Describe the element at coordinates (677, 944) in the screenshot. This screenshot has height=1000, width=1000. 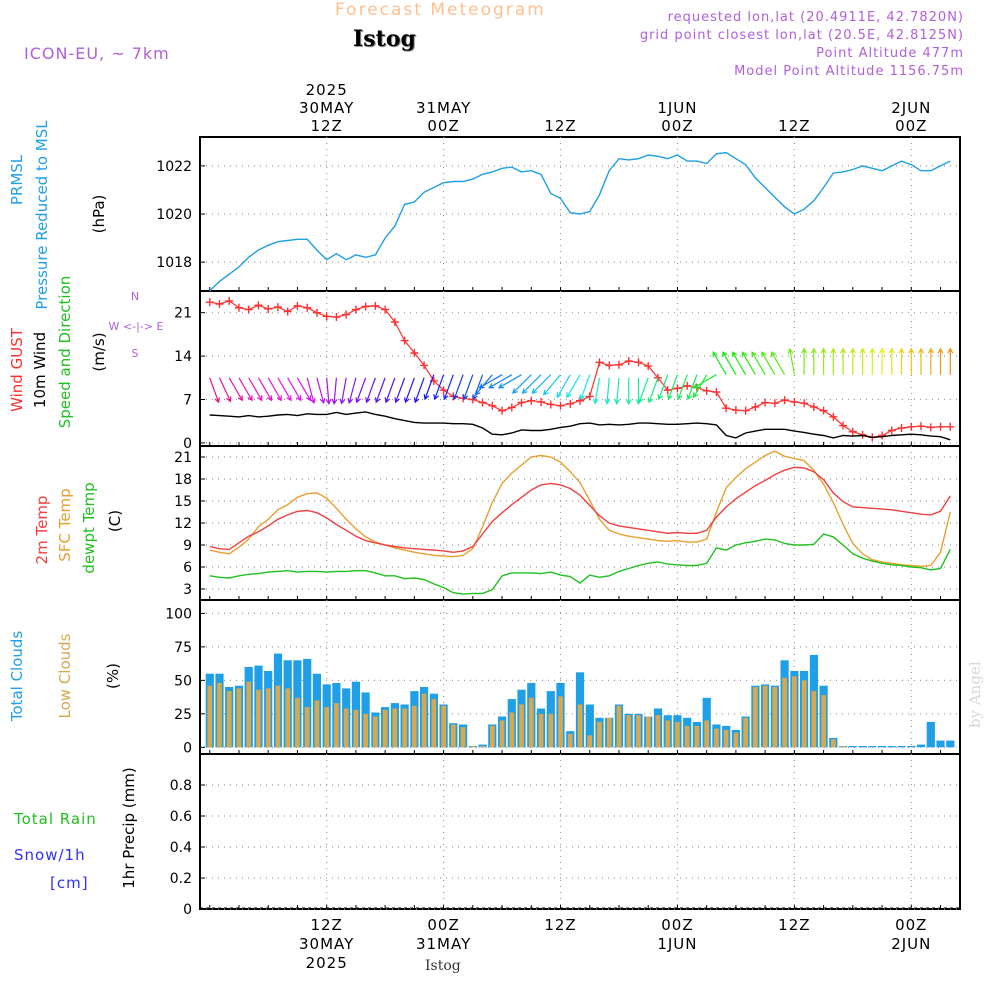
I see `bottom-time-label: 1JUN` at that location.